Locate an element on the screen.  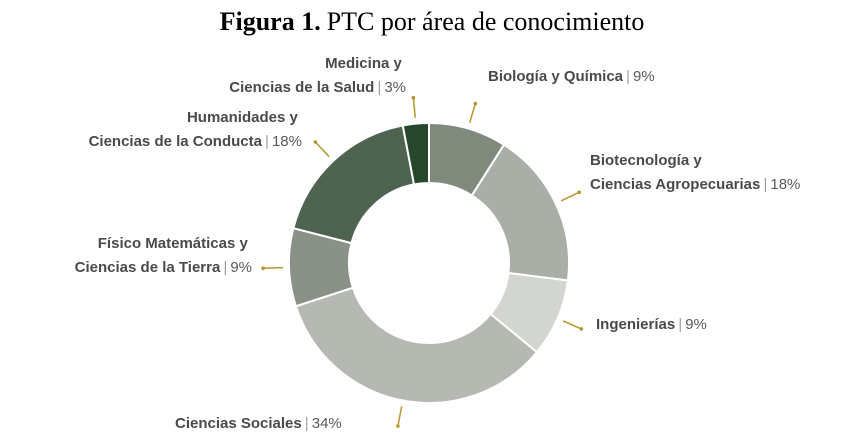
label-line: Ciencias de la Salud is located at coordinates (301, 87).